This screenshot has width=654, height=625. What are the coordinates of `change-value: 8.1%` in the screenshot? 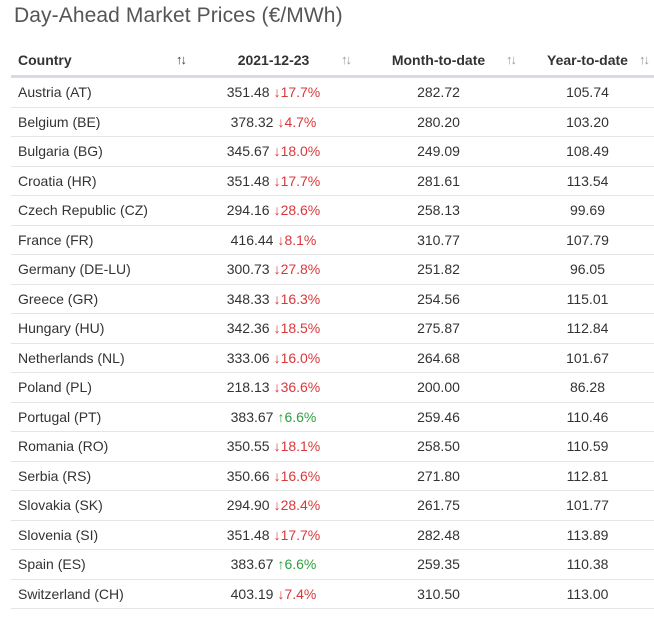 It's located at (300, 239).